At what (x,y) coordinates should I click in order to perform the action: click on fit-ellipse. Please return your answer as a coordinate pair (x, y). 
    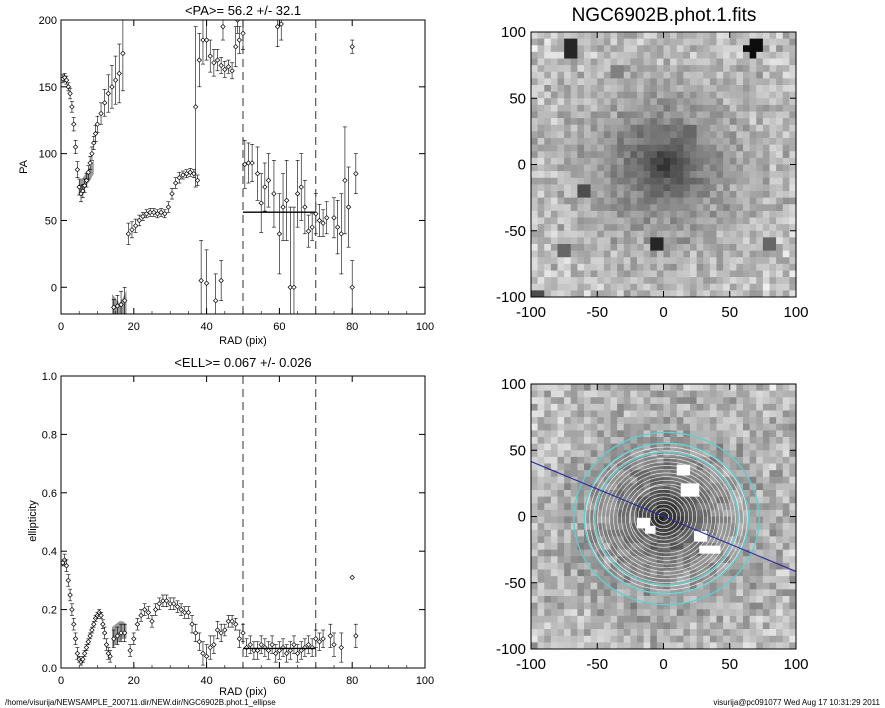
    Looking at the image, I should click on (666, 518).